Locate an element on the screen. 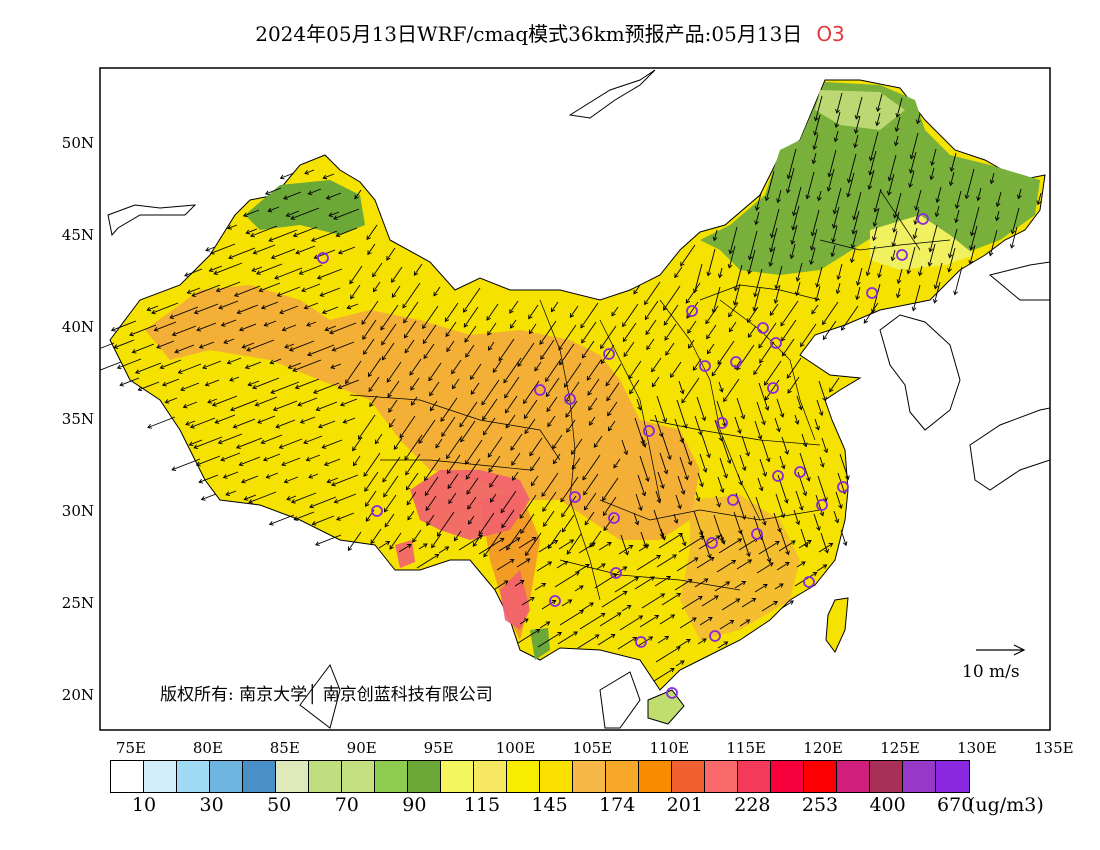 This screenshot has height=850, width=1100. legend-swatch is located at coordinates (853, 776).